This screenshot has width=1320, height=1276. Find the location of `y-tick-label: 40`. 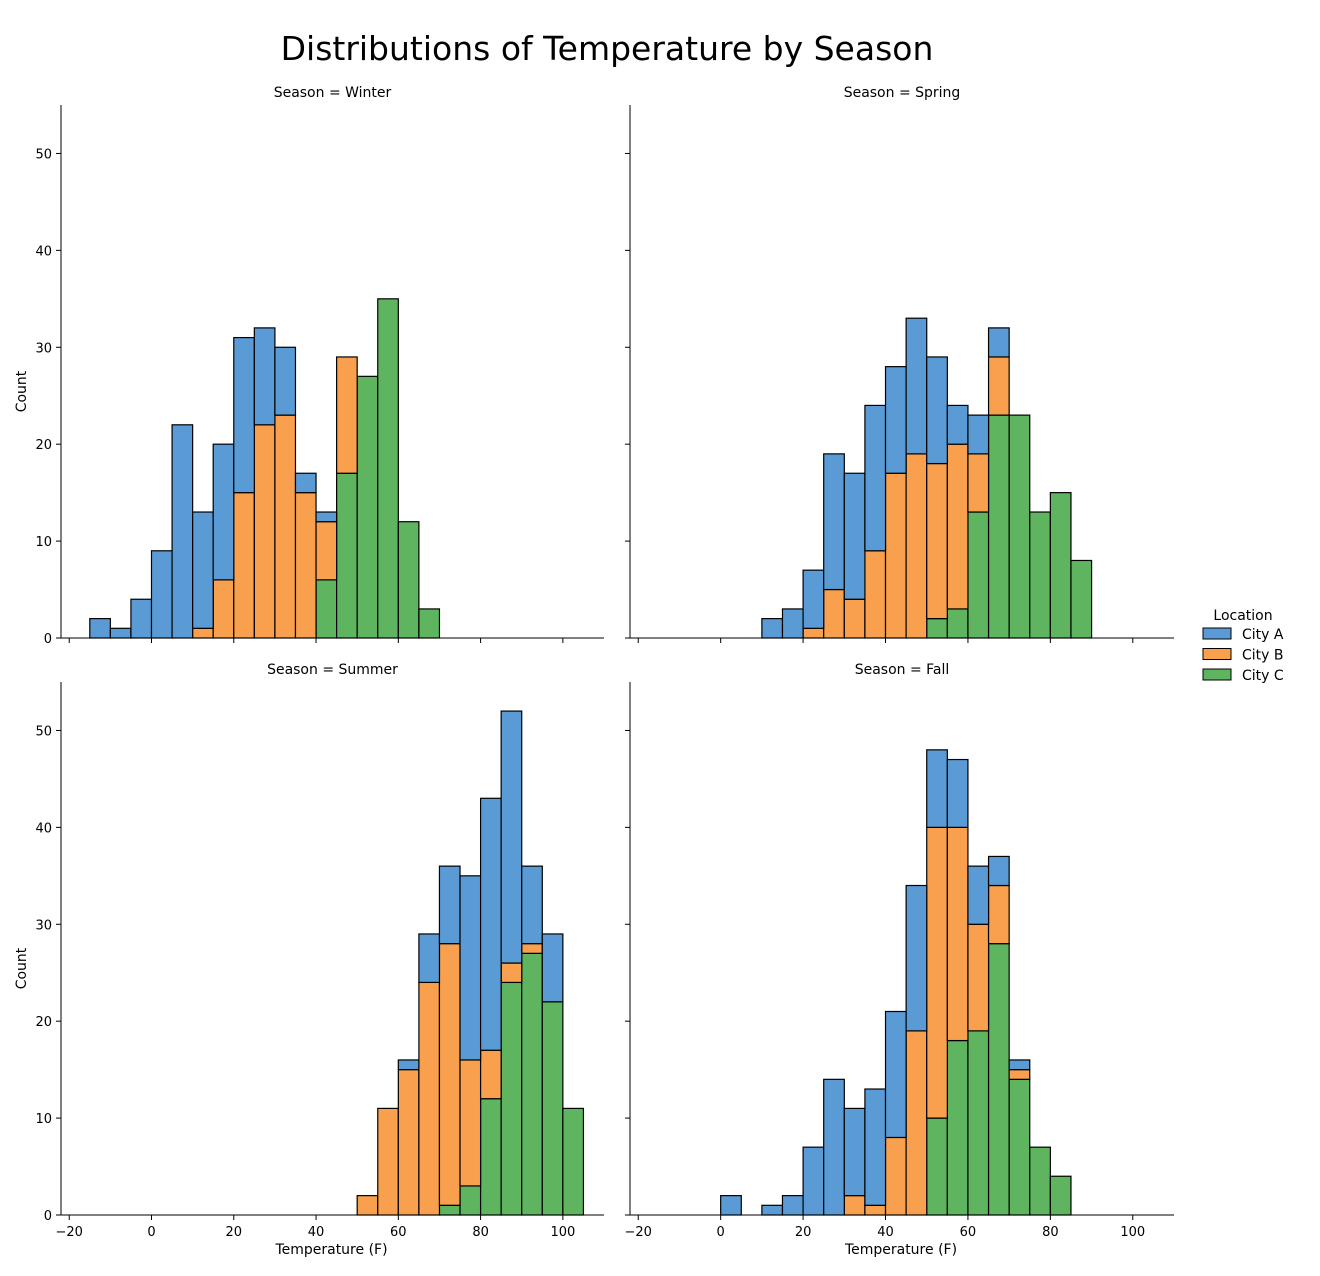

y-tick-label: 40 is located at coordinates (43, 251).